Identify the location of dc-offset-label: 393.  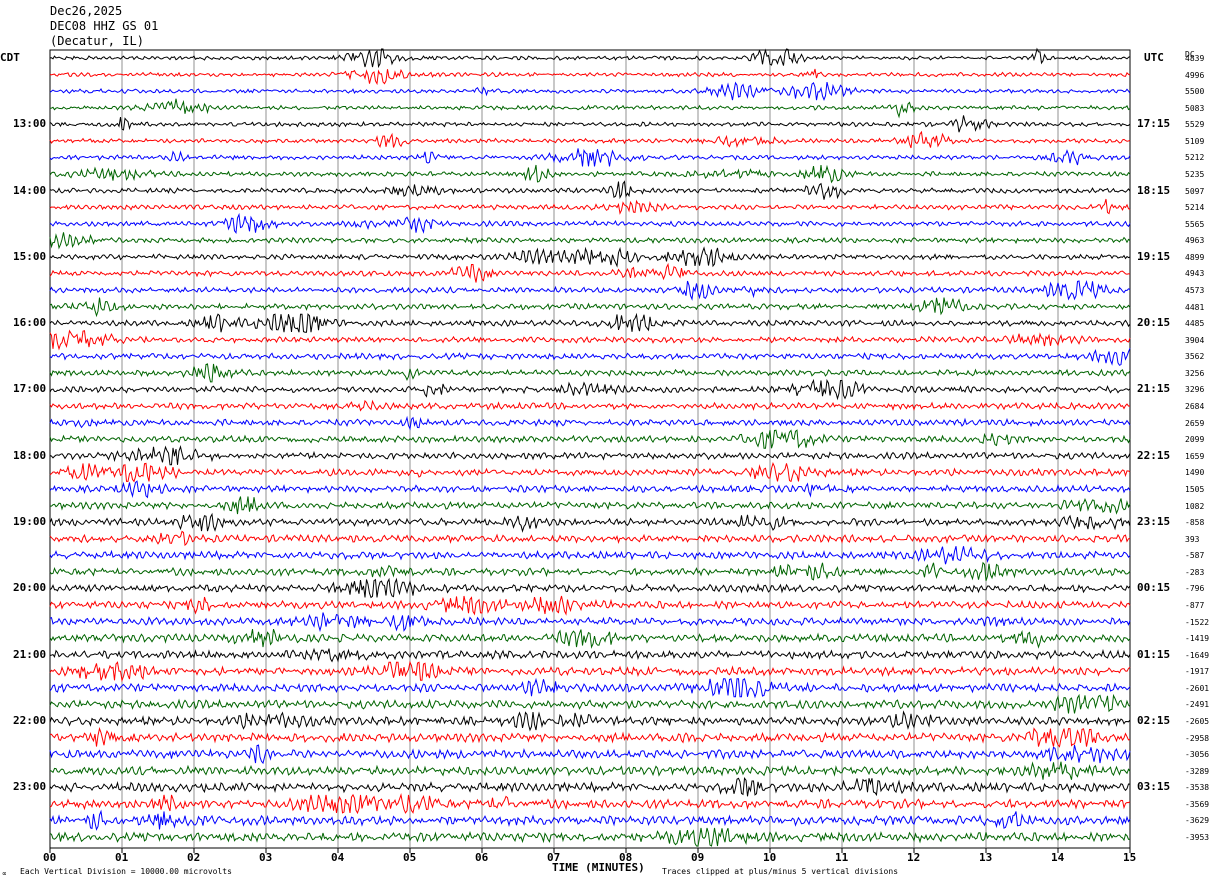
(1192, 539).